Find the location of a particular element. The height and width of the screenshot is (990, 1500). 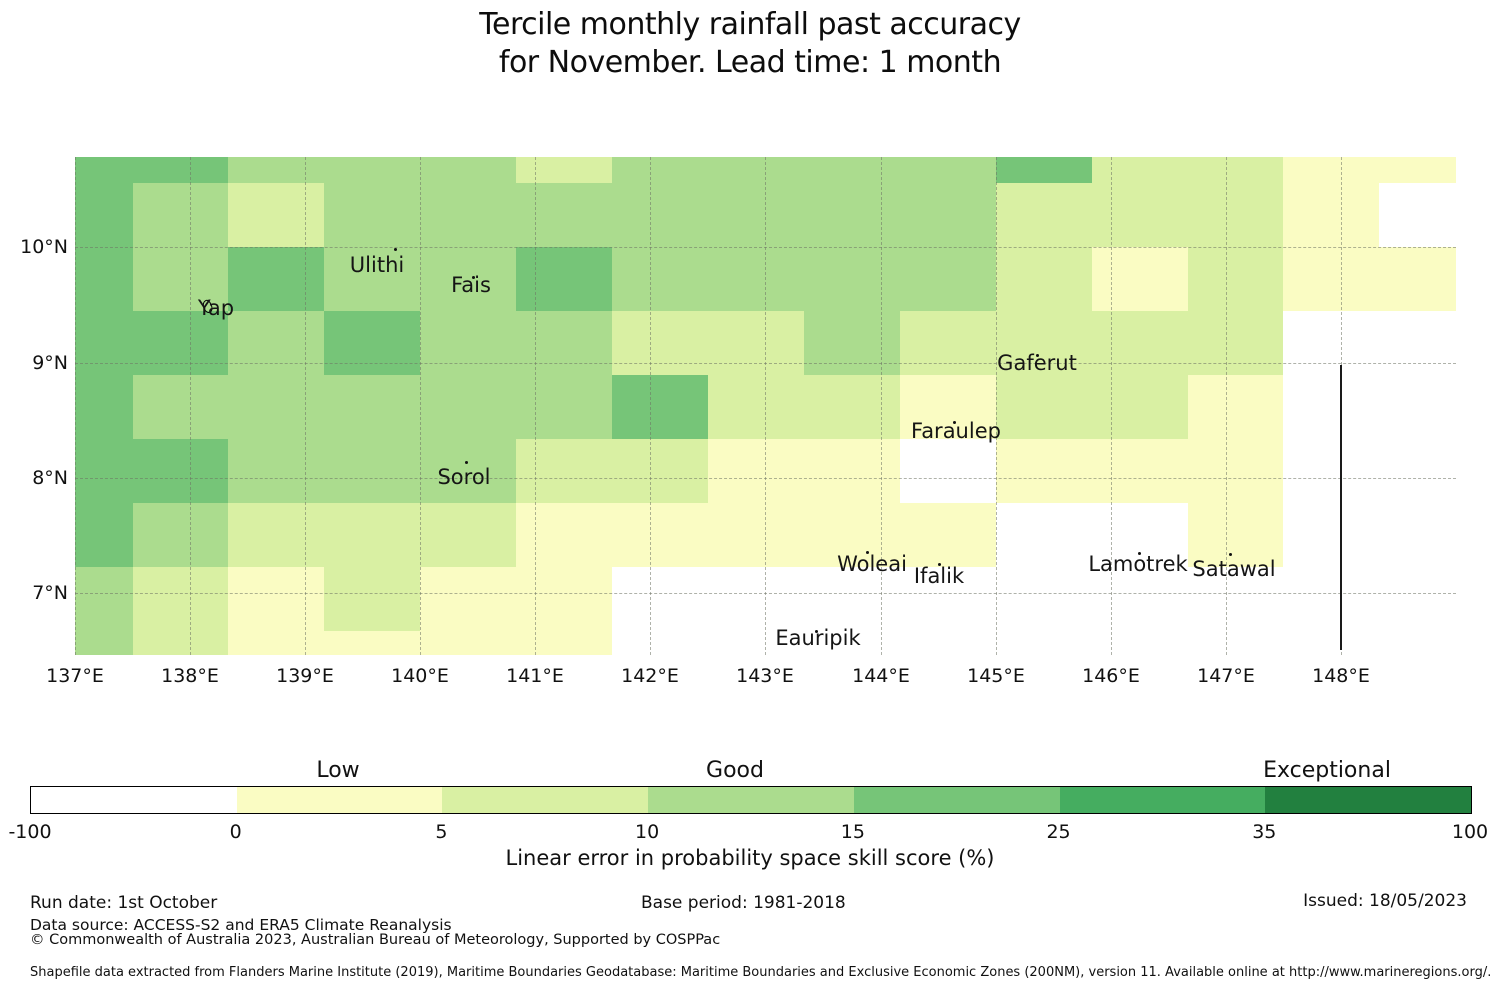

x-tick-label: 147°E is located at coordinates (1226, 676).